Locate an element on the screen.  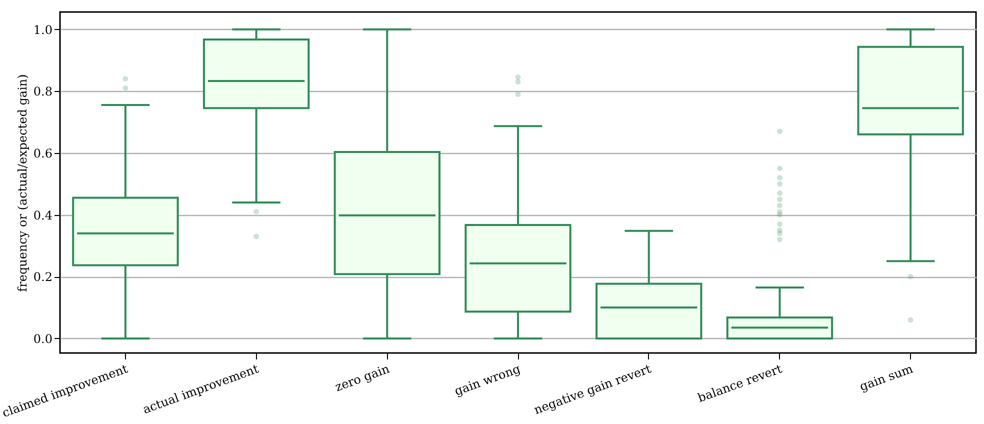
y-tick-label: 0.0 is located at coordinates (42, 339).